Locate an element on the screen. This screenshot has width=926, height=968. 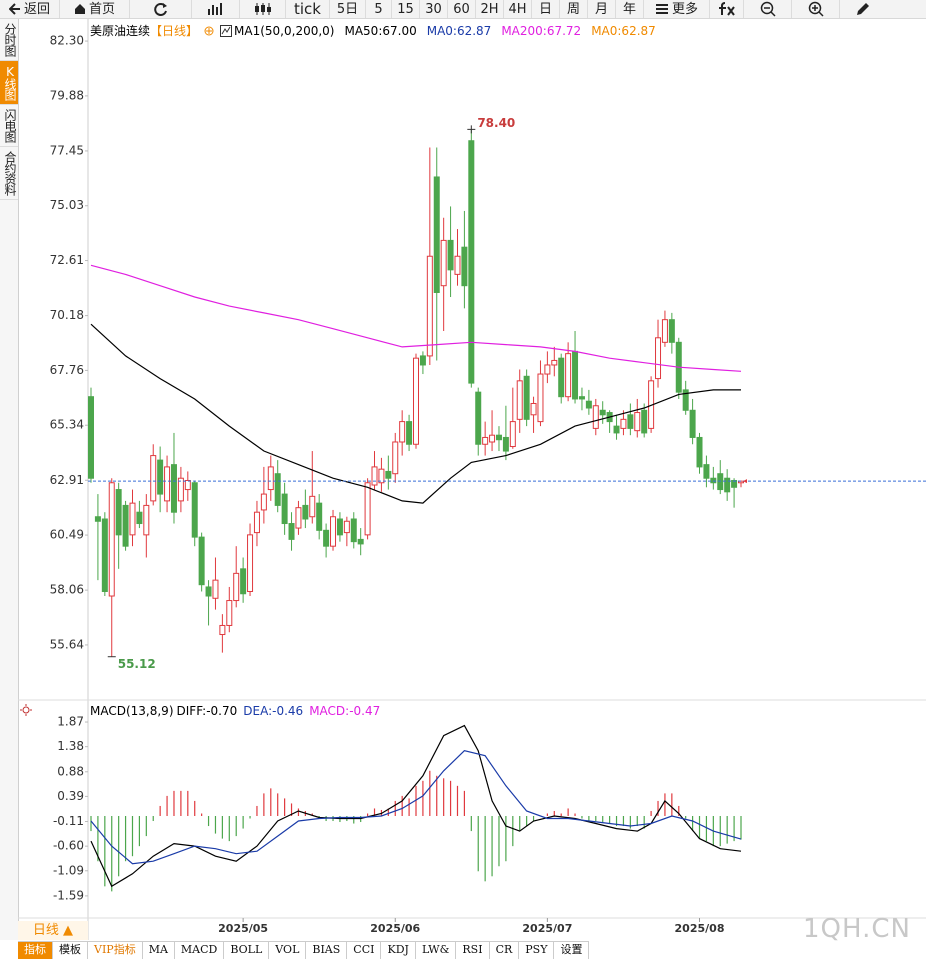
indicator-tab: VIP指标 is located at coordinates (115, 950).